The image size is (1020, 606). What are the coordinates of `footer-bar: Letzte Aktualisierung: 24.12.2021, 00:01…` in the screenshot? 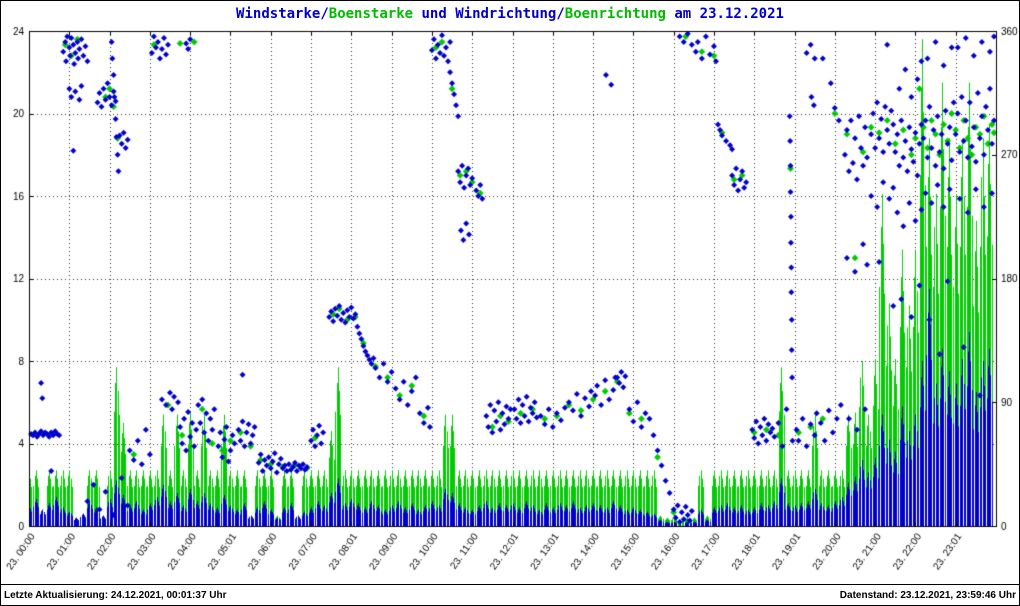 It's located at (510, 594).